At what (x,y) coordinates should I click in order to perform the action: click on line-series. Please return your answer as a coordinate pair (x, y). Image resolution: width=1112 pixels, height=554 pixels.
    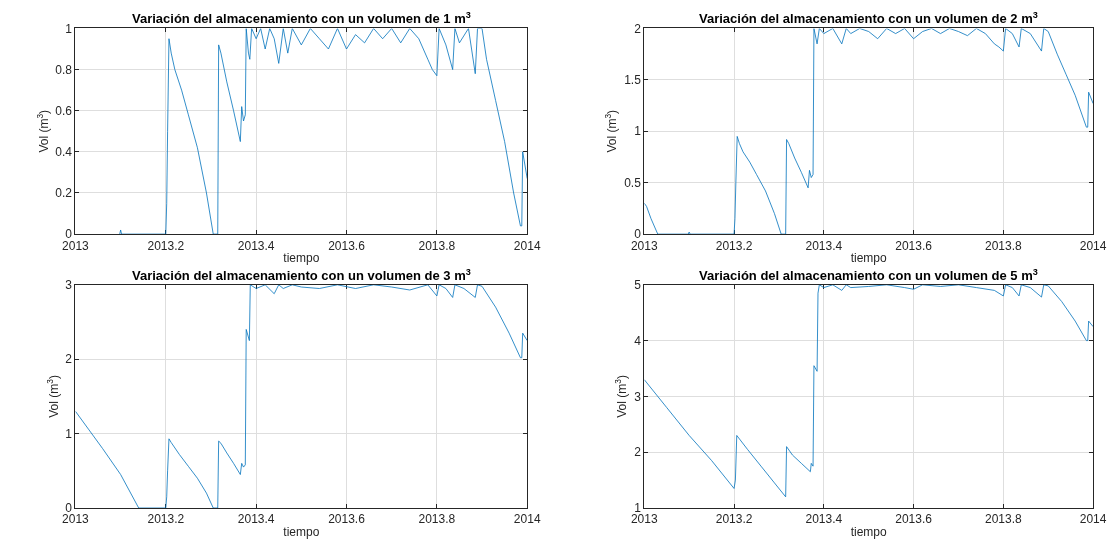
    Looking at the image, I should click on (323, 131).